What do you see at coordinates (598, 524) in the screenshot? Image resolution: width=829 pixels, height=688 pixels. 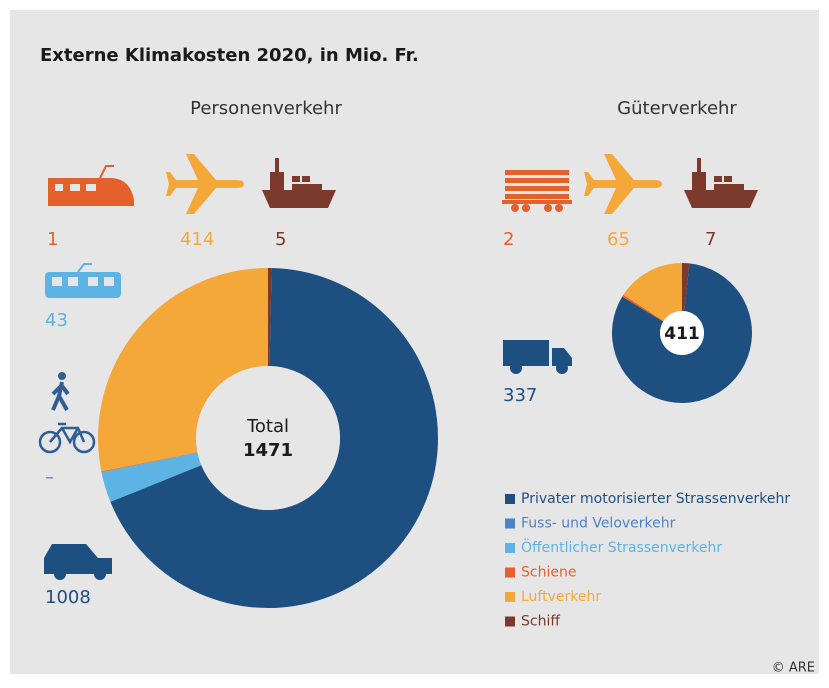 I see `legend-label: Fuss- und Veloverkehr` at bounding box center [598, 524].